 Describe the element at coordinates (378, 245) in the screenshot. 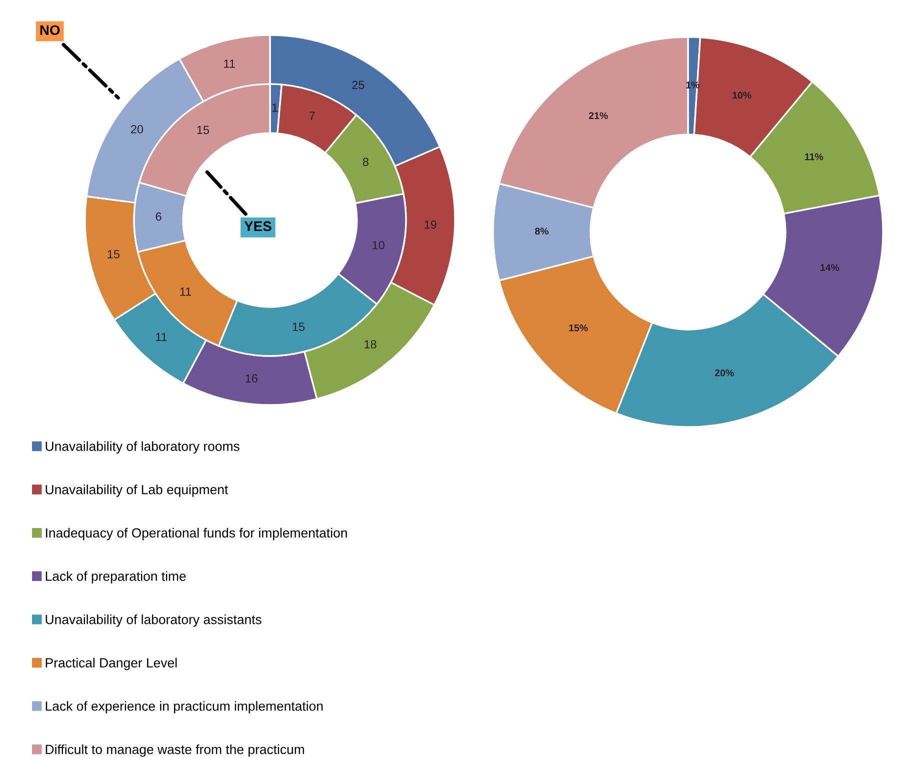

I see `data-label: 10` at that location.